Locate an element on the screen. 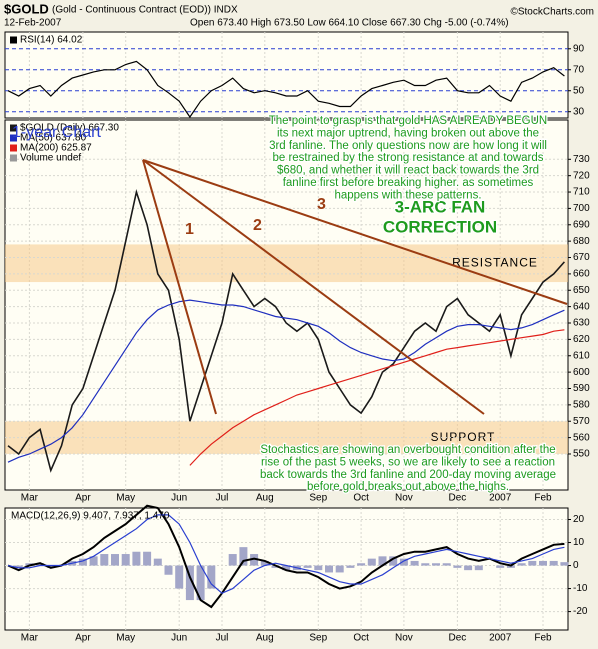  symbol: $GOLD is located at coordinates (26, 8).